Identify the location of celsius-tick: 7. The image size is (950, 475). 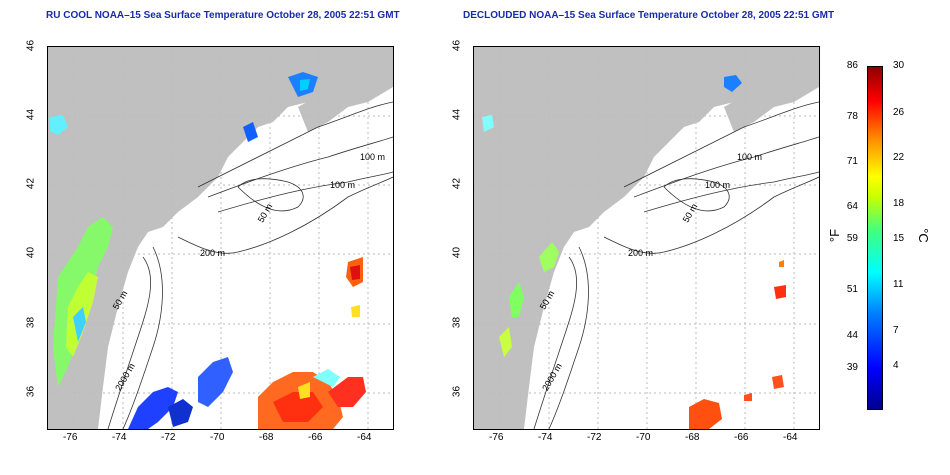
(896, 330).